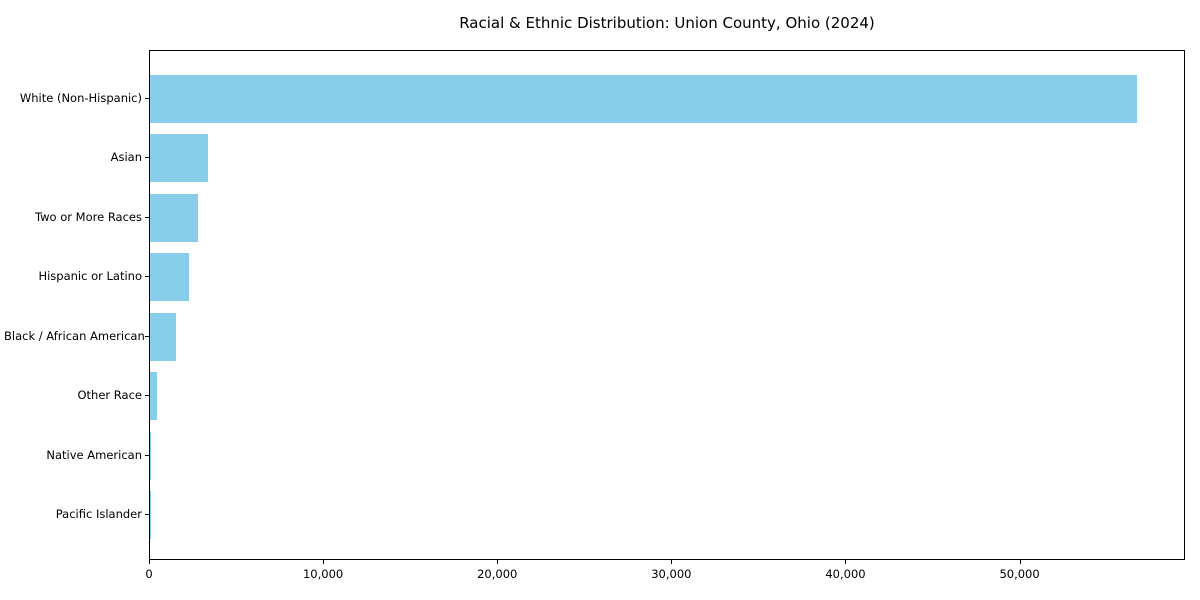 This screenshot has width=1200, height=600. I want to click on y-axis-category-label: Asian, so click(126, 157).